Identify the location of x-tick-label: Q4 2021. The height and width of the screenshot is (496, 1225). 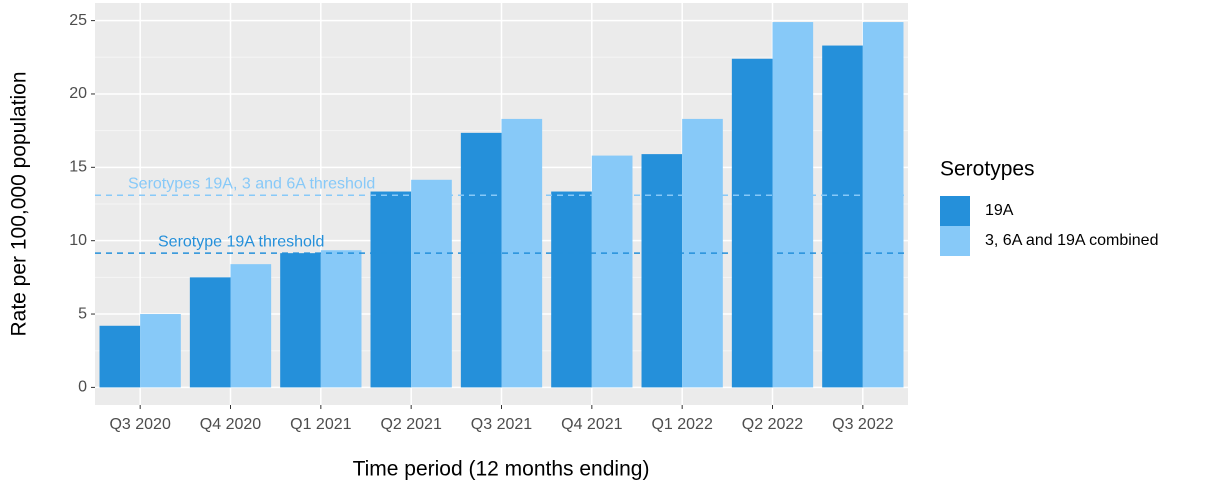
(591, 424).